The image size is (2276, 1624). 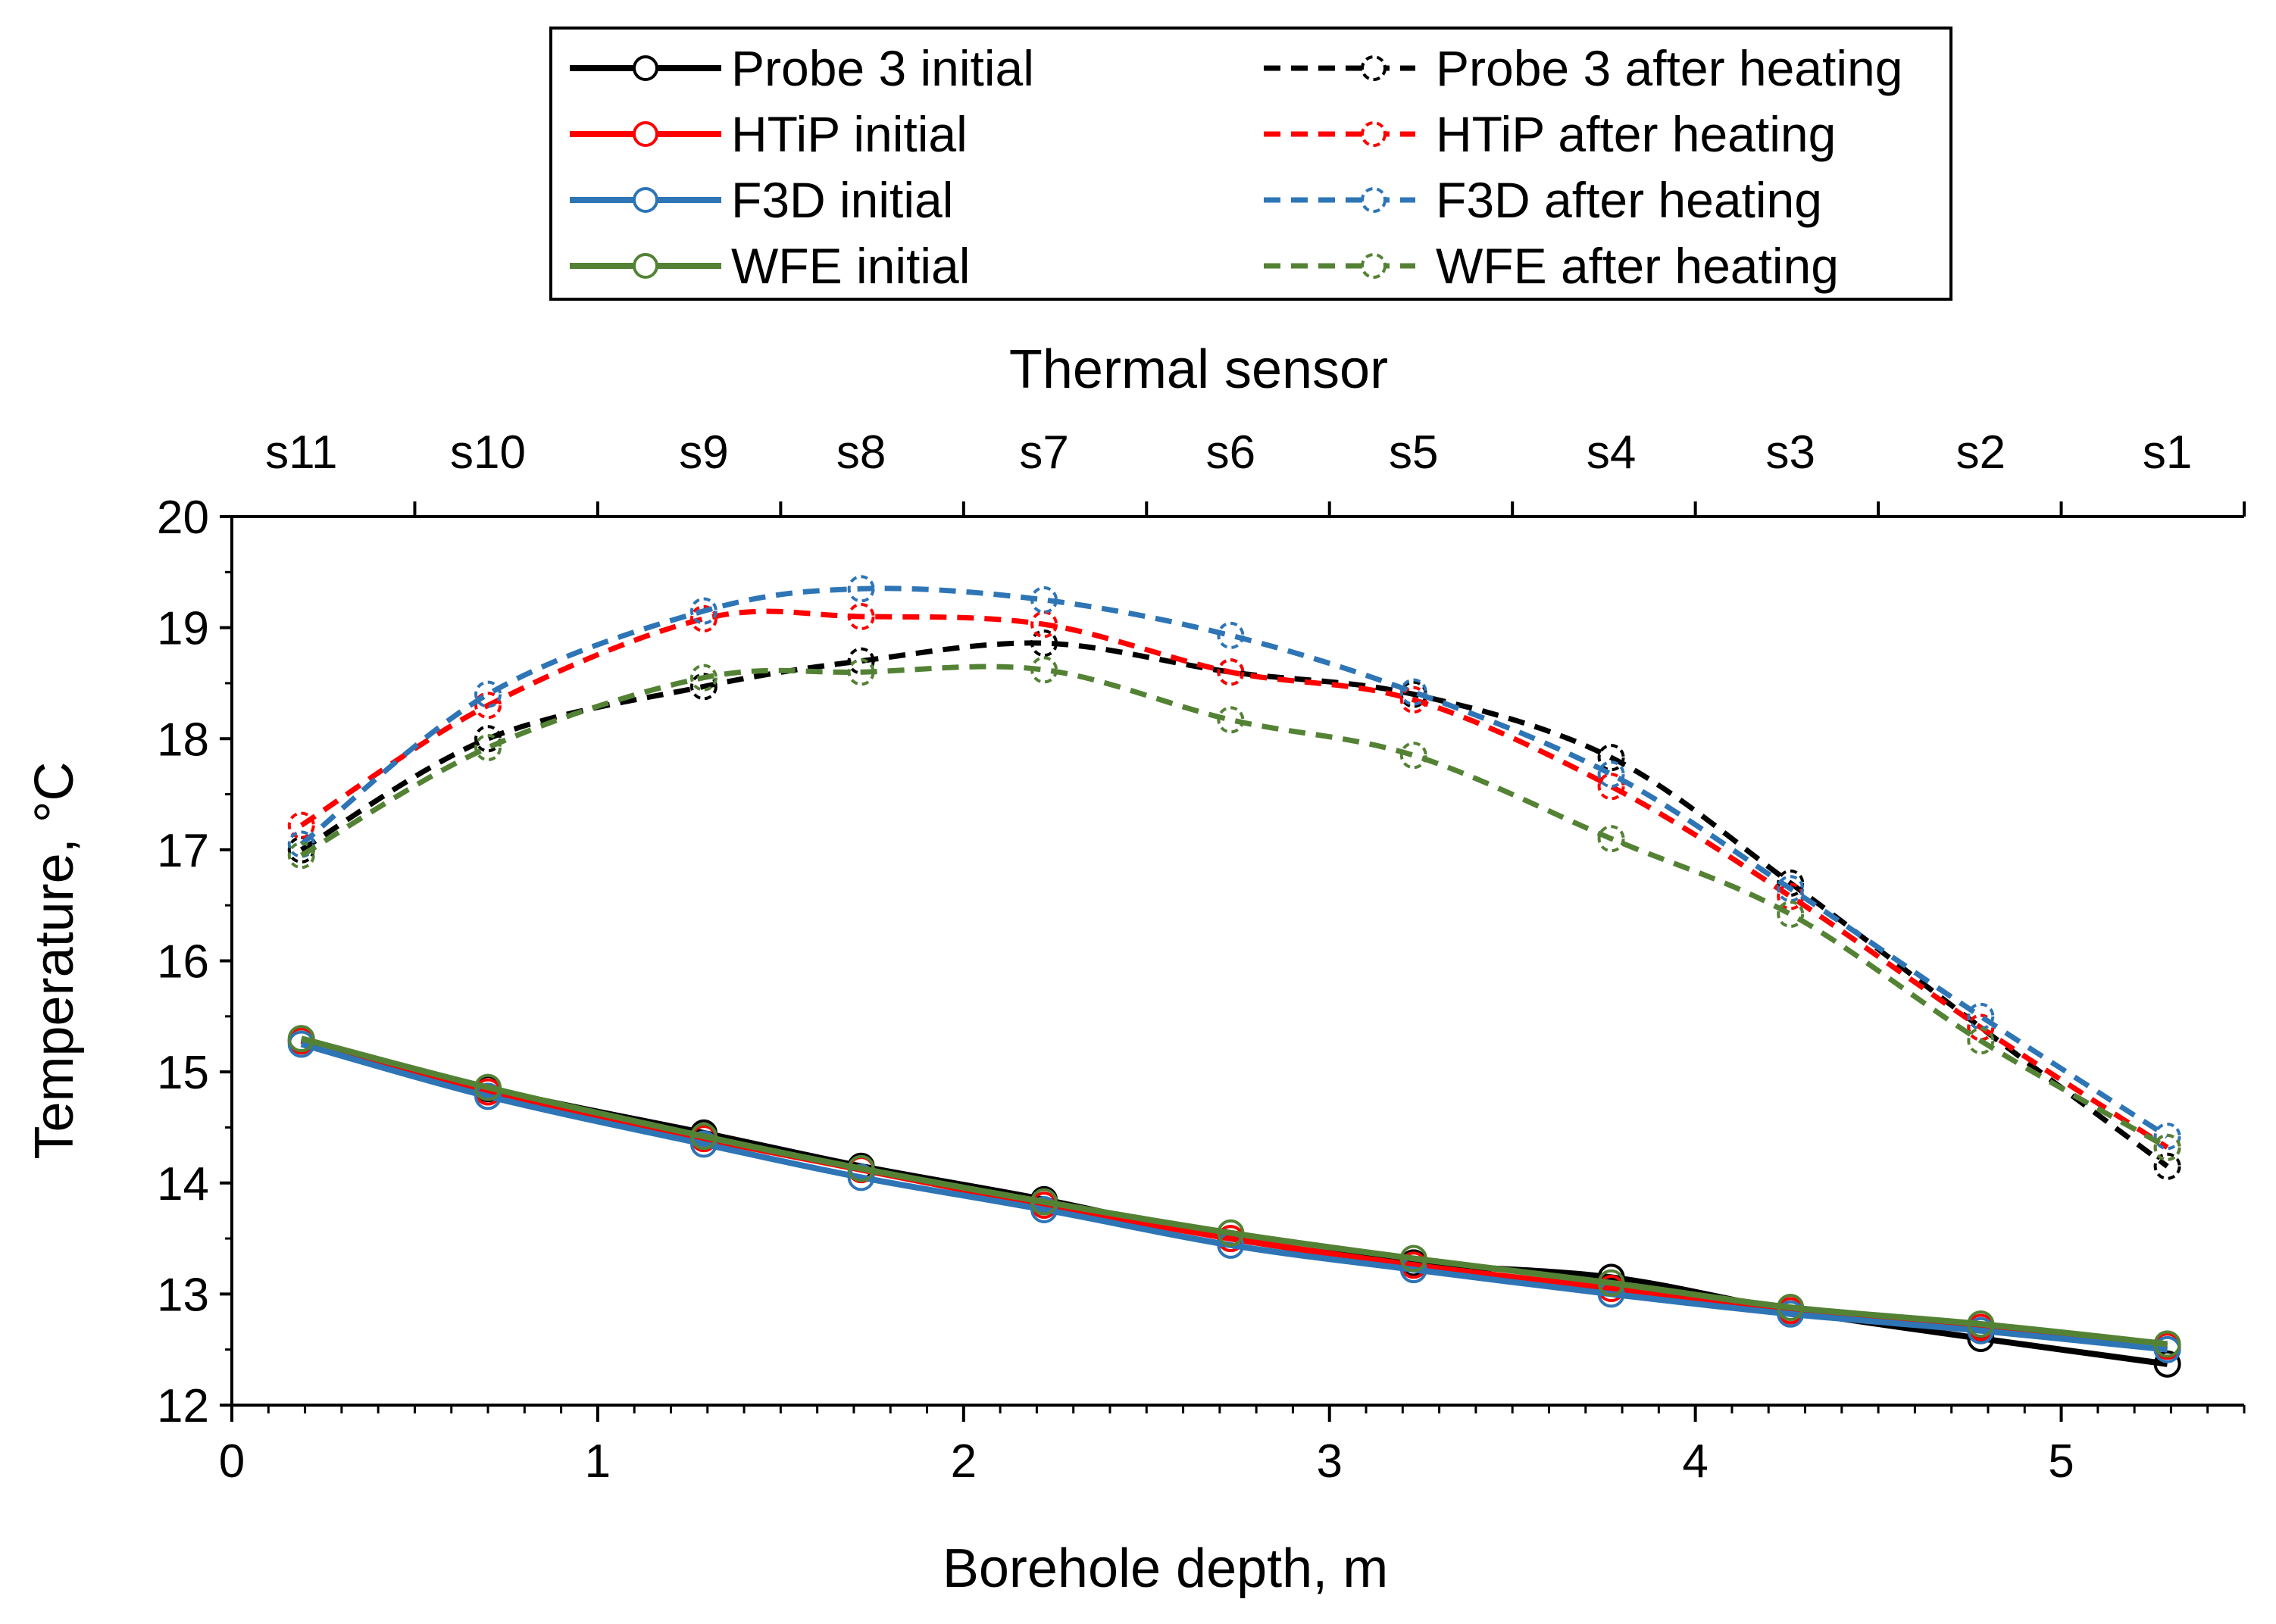 What do you see at coordinates (1329, 1461) in the screenshot?
I see `x-tick-label: 3` at bounding box center [1329, 1461].